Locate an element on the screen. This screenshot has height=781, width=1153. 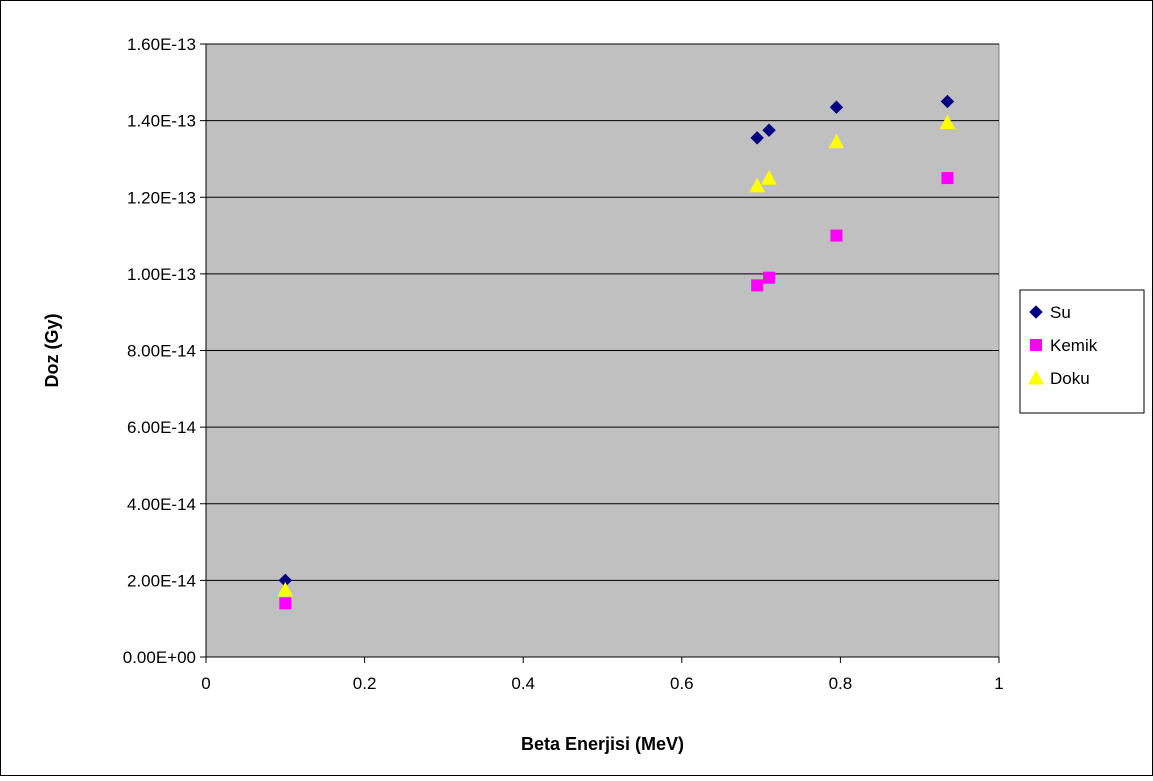
y-tick-label: 1.60E-13 is located at coordinates (161, 44).